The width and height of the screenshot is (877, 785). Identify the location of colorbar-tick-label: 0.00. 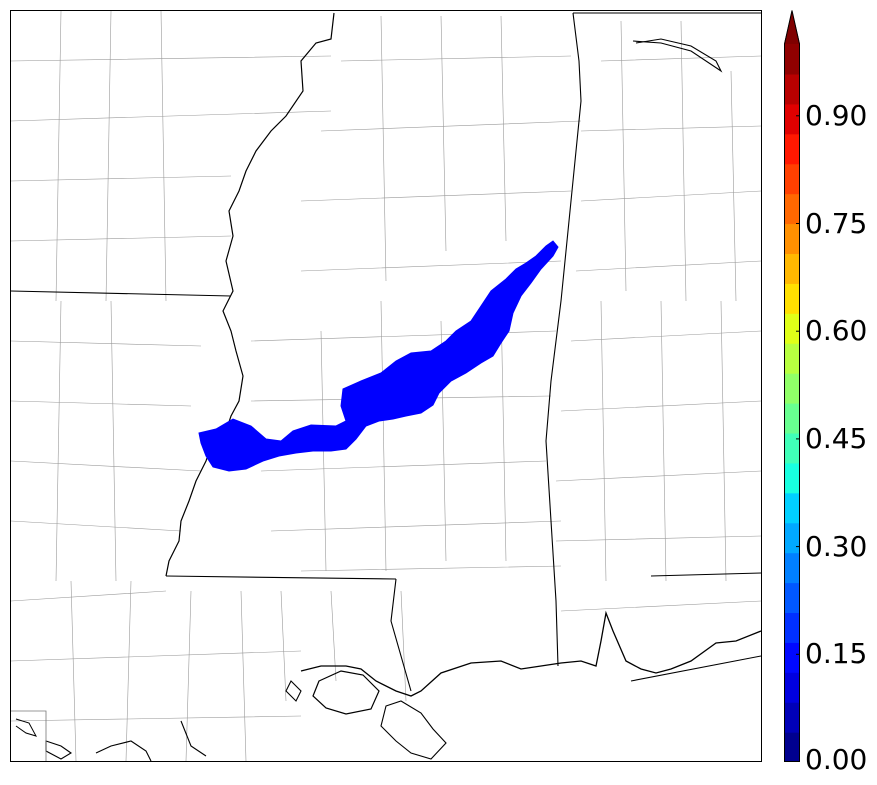
(836, 759).